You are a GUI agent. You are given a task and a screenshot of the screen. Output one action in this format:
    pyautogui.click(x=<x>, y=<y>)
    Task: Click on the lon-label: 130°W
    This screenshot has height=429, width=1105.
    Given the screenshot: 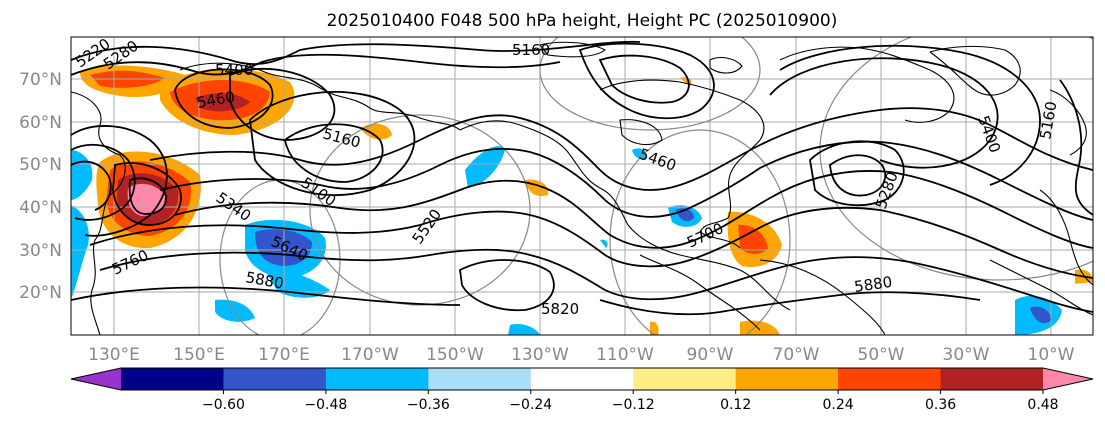 What is the action you would take?
    pyautogui.click(x=540, y=355)
    